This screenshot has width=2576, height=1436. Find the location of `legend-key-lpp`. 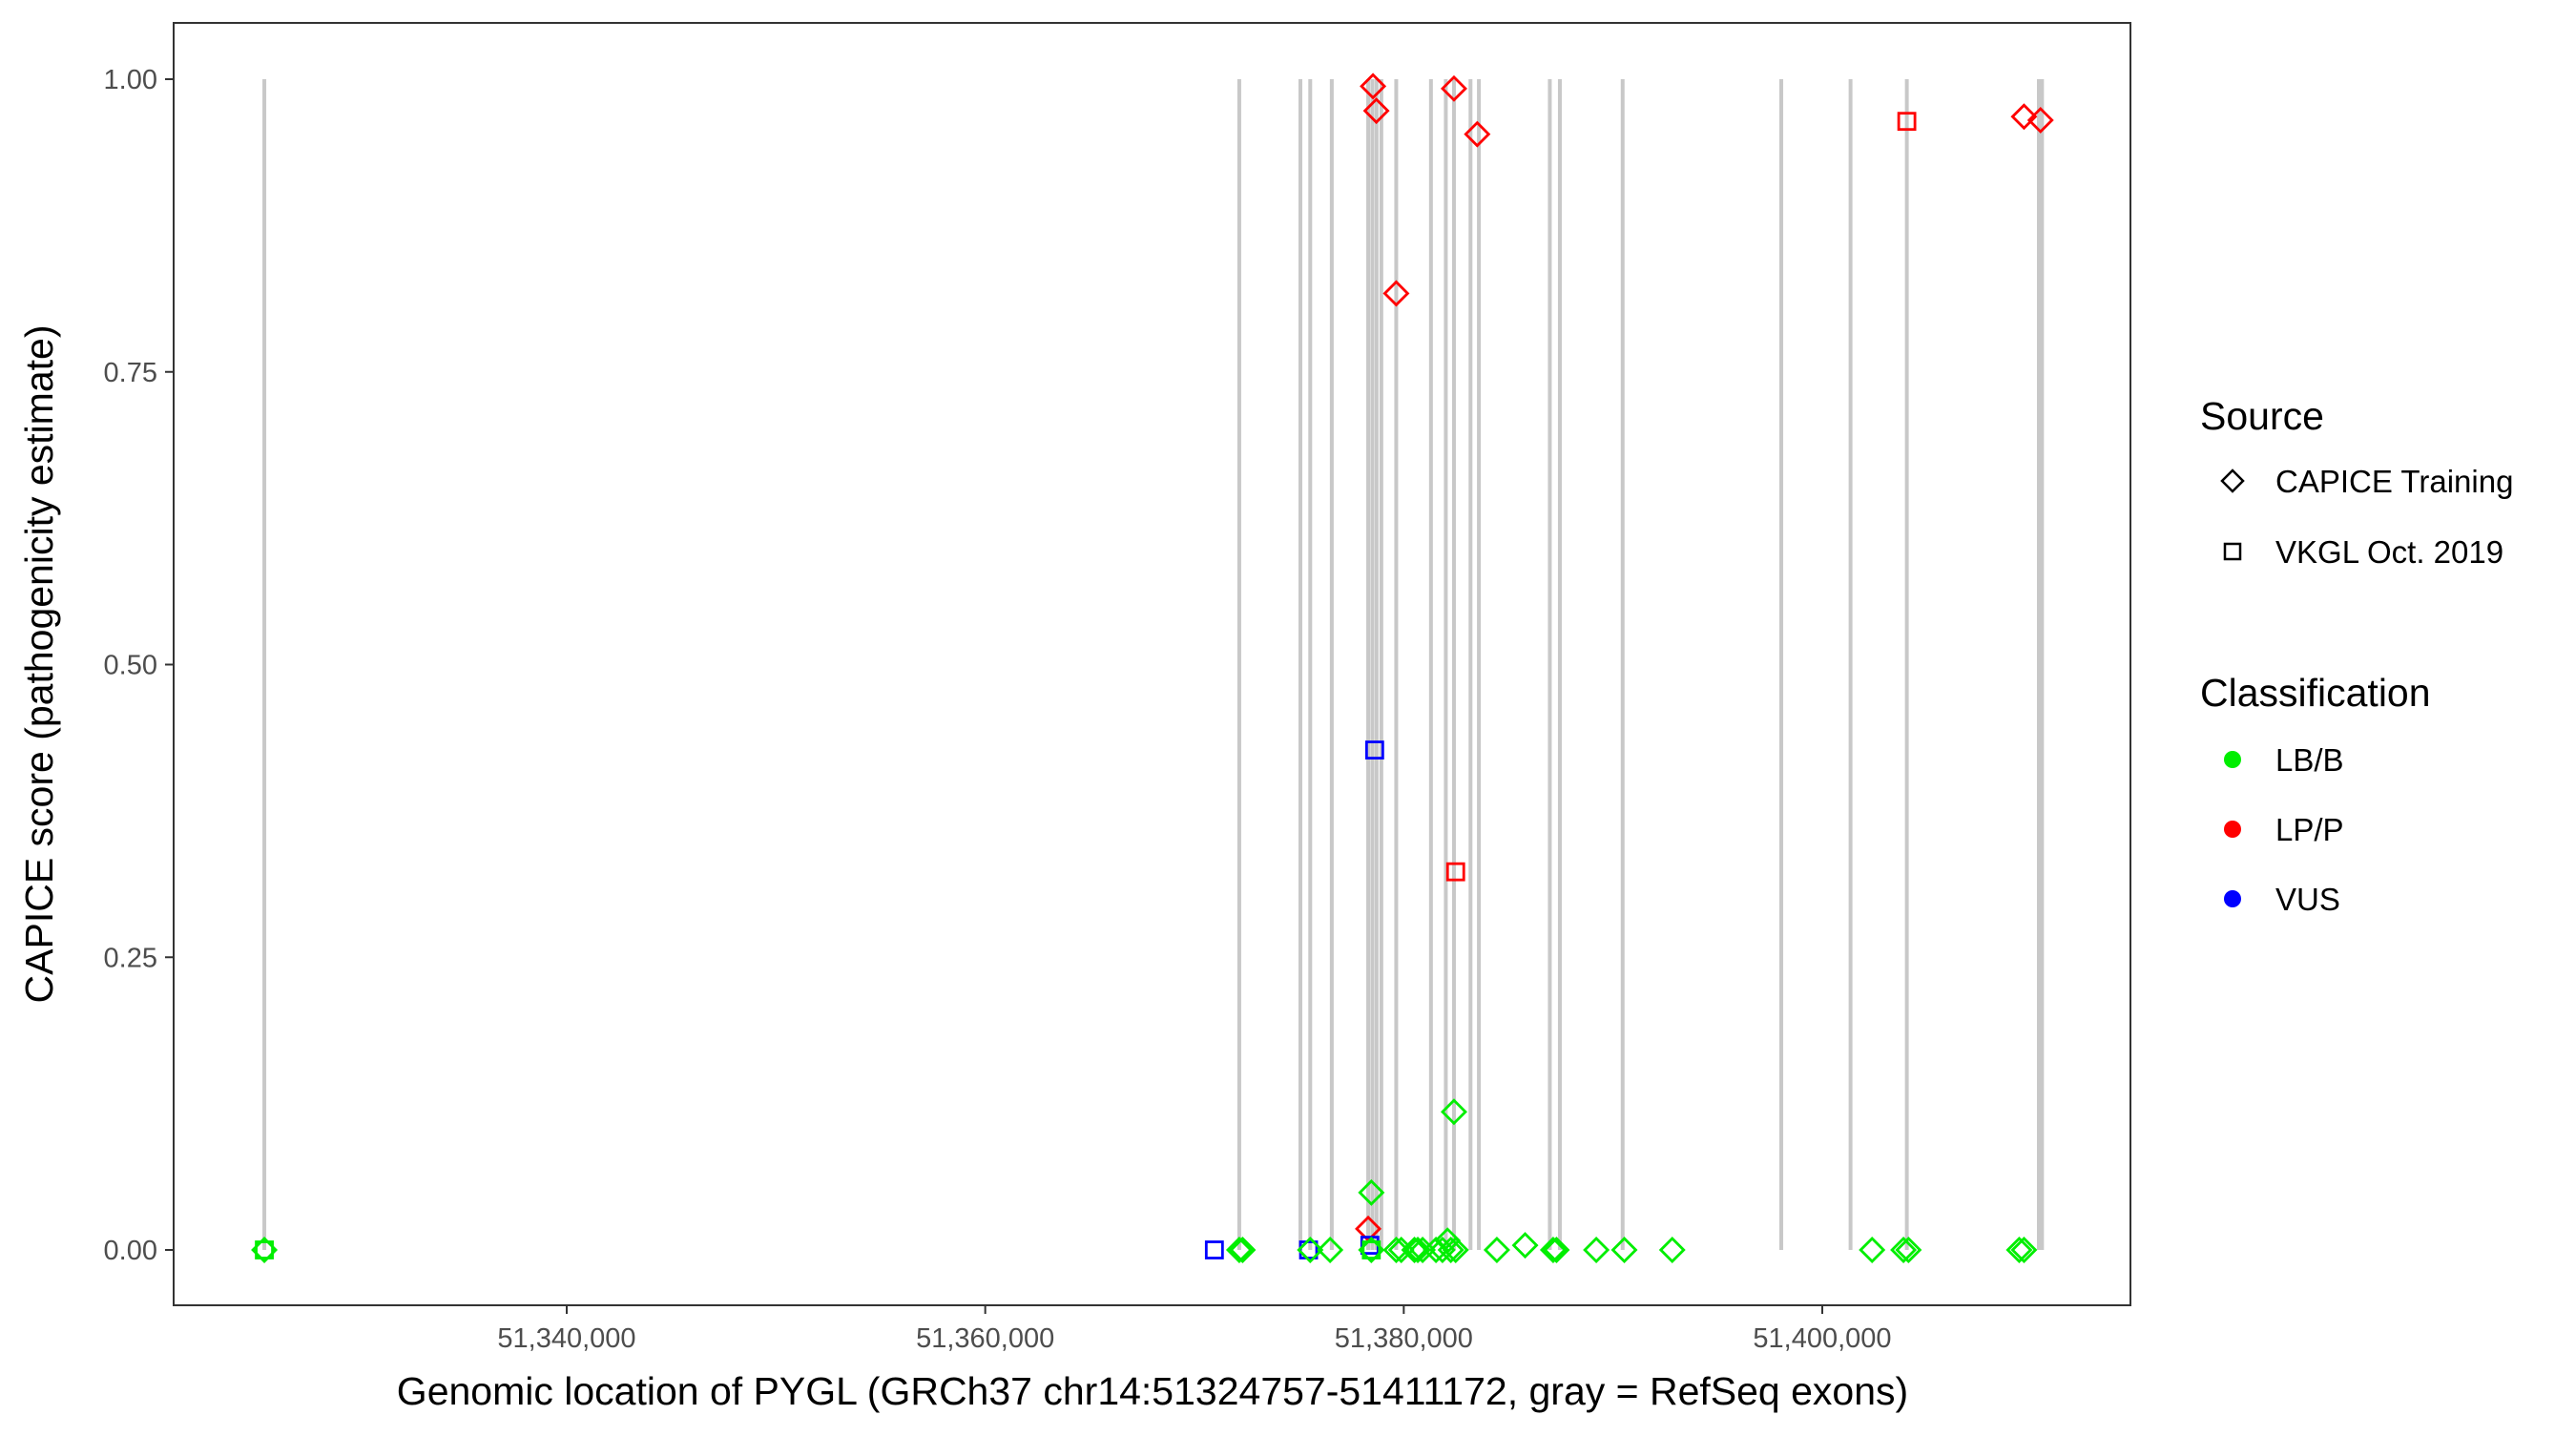

legend-key-lpp is located at coordinates (2232, 829).